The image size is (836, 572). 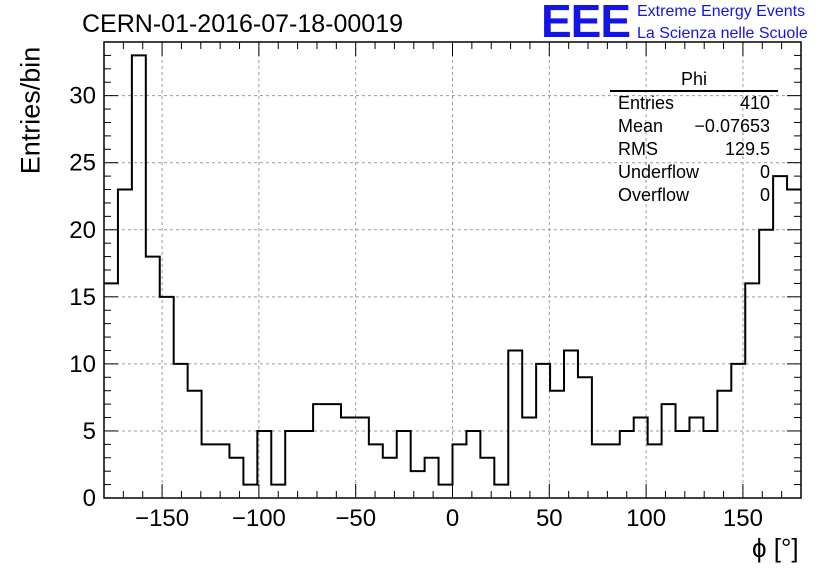 I want to click on y-tick-label: 20, so click(x=82, y=230).